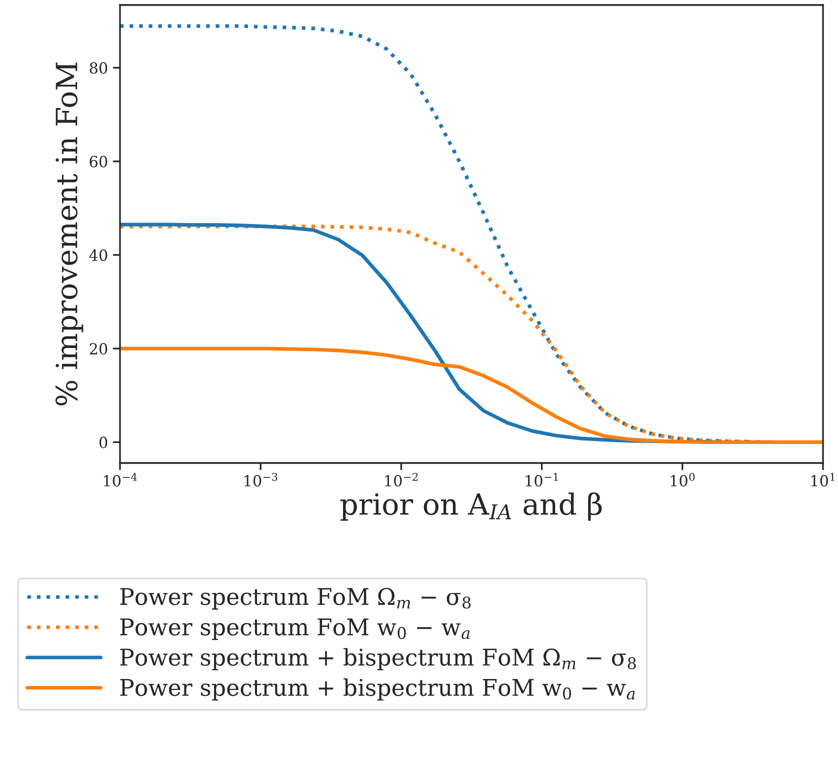 The height and width of the screenshot is (758, 838). What do you see at coordinates (378, 659) in the screenshot?
I see `legend-label: Power spectrum + bispectrum FoM Ω$_{m}$ − σ$_{8}$` at bounding box center [378, 659].